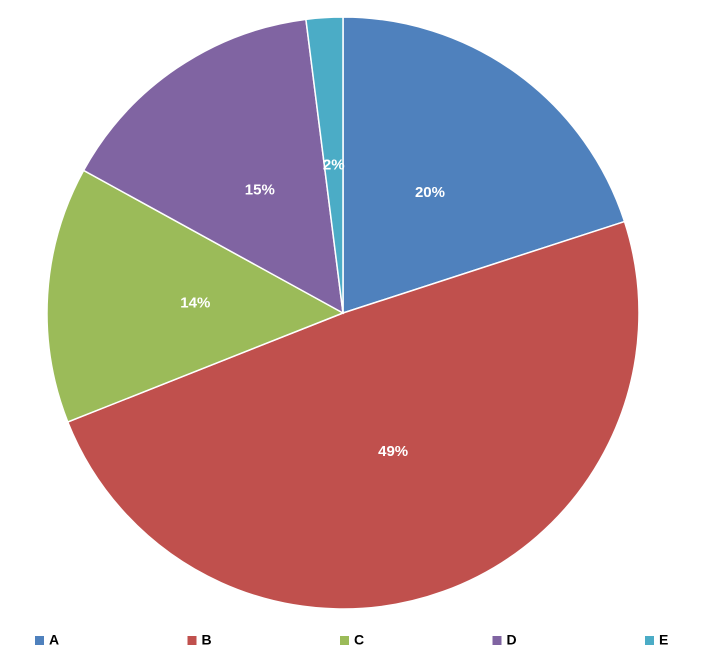 Image resolution: width=712 pixels, height=667 pixels. What do you see at coordinates (207, 640) in the screenshot?
I see `legend-label: B` at bounding box center [207, 640].